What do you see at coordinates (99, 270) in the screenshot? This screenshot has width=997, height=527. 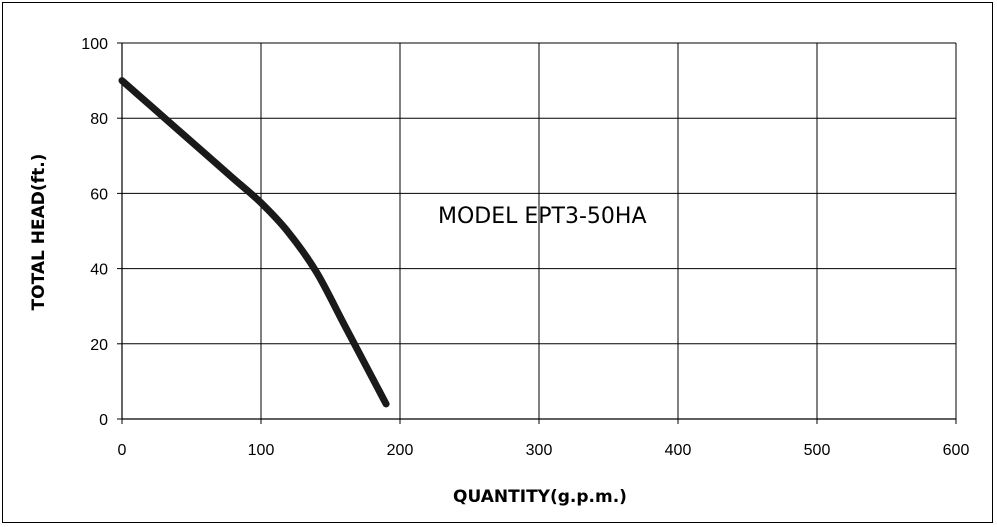 I see `y-tick-label-40: 40` at bounding box center [99, 270].